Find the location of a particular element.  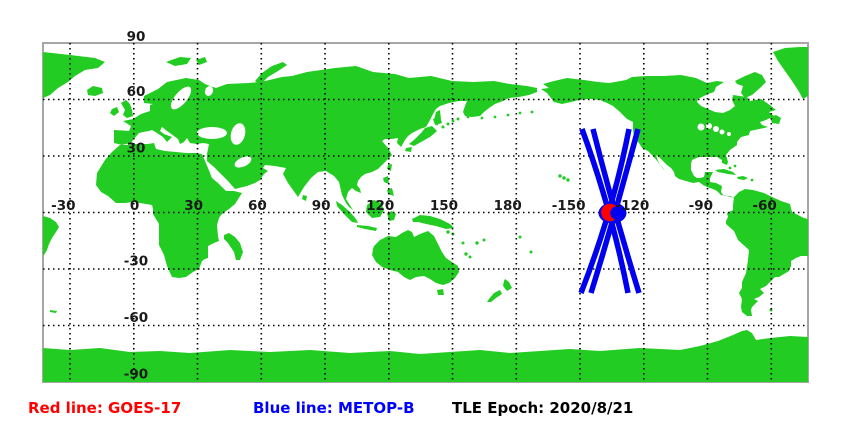

land-java is located at coordinates (367, 228).